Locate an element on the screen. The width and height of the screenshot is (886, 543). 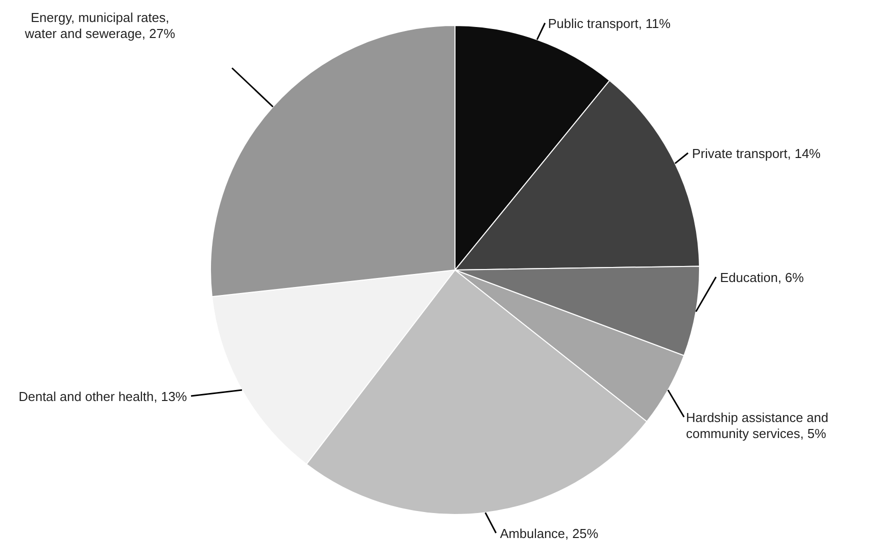
slice-label: Public transport, 11% is located at coordinates (610, 24).